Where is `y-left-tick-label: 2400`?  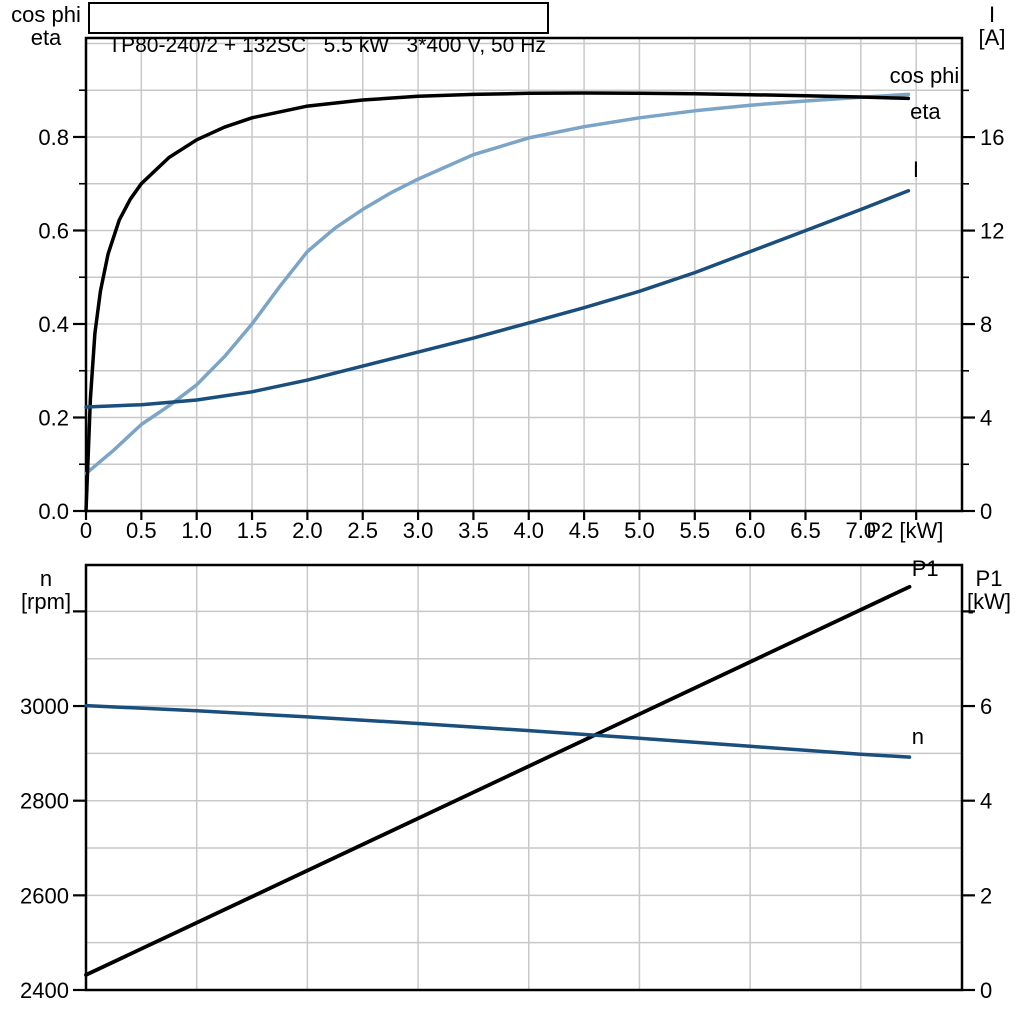
y-left-tick-label: 2400 is located at coordinates (44, 990).